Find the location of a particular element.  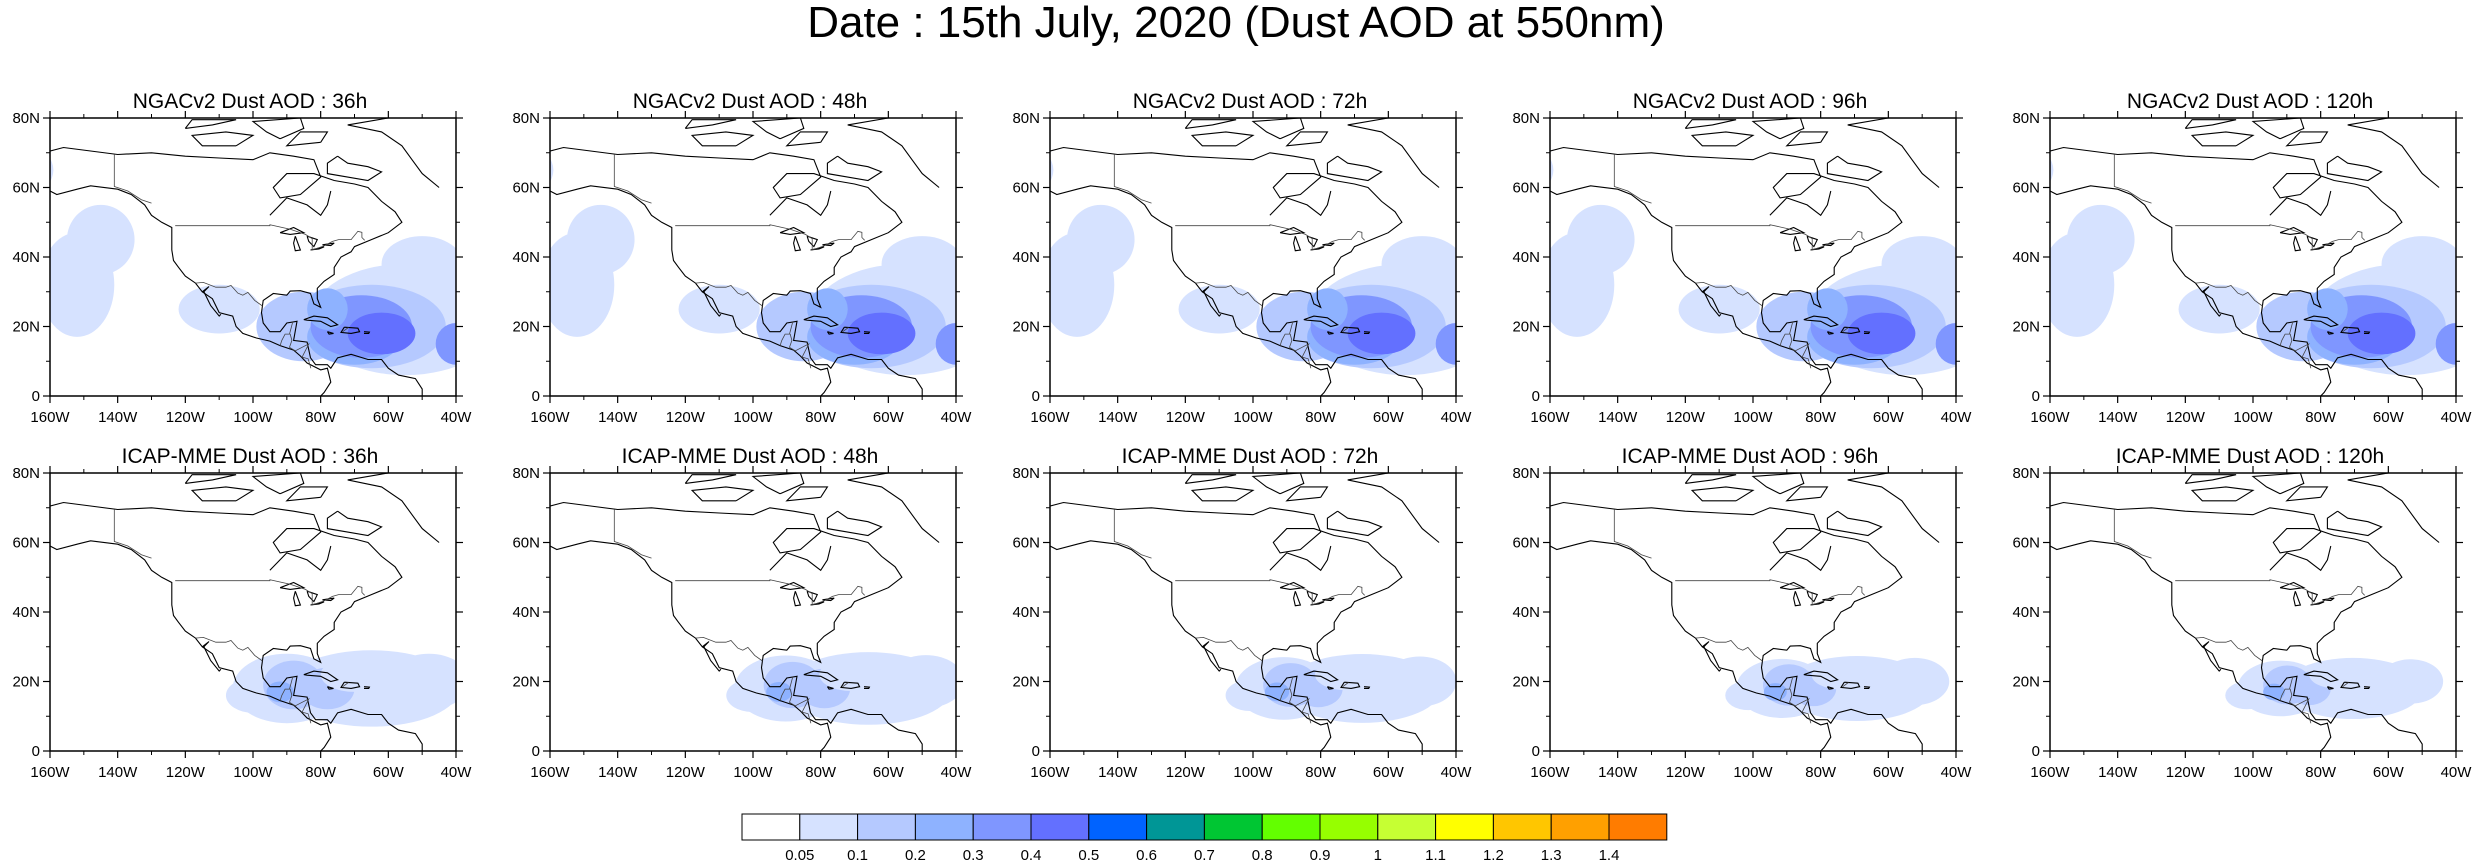

colorbar-label: 1.4 is located at coordinates (1609, 854).